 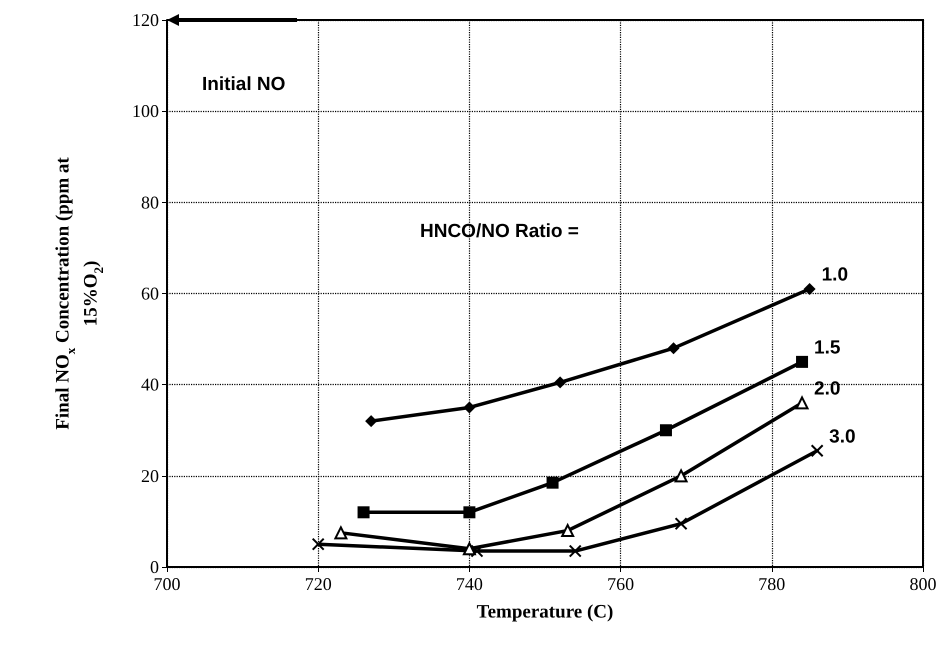 What do you see at coordinates (150, 384) in the screenshot?
I see `y-tick-label: 40` at bounding box center [150, 384].